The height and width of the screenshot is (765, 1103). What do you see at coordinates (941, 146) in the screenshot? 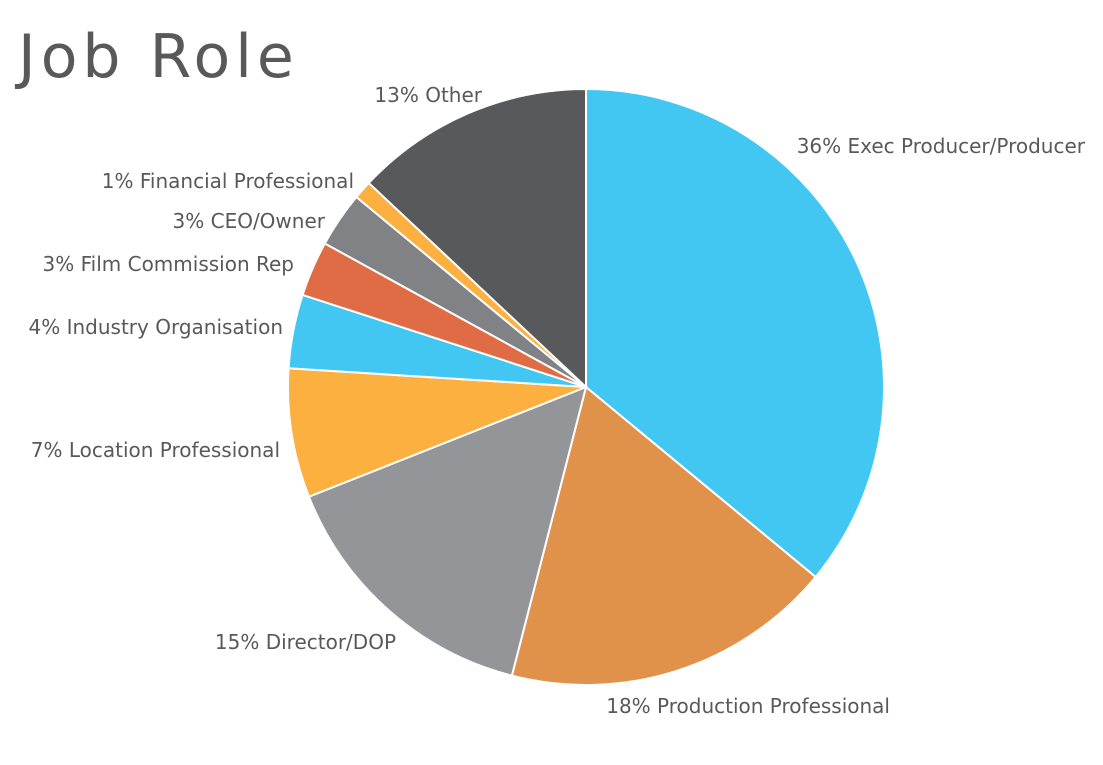
I see `slice-label: 36% Exec Producer/Producer` at bounding box center [941, 146].